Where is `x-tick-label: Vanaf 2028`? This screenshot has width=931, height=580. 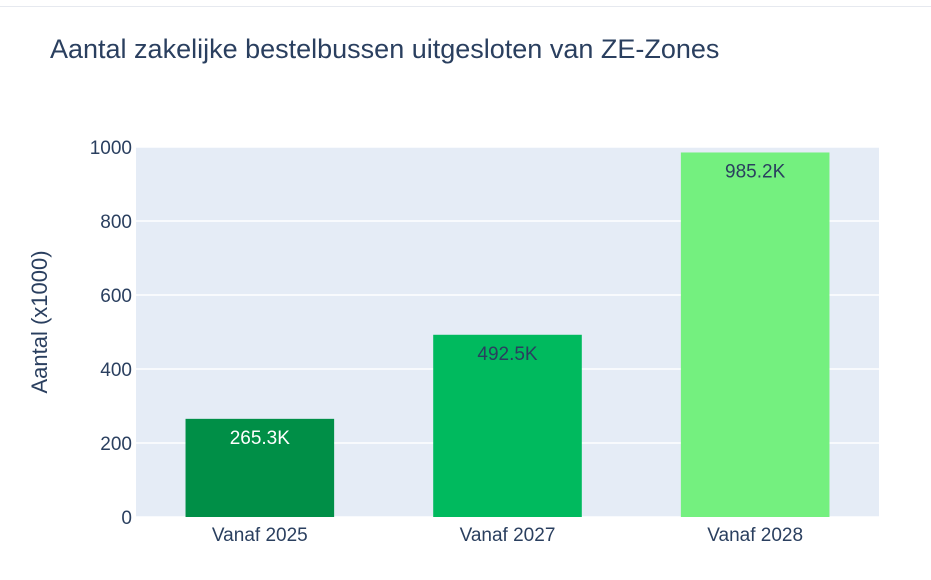
x-tick-label: Vanaf 2028 is located at coordinates (755, 535).